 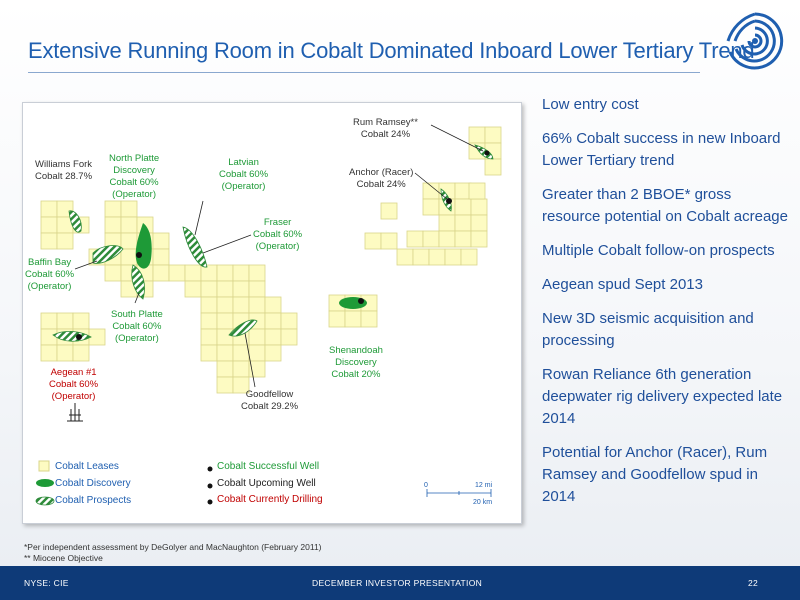 I want to click on title-divider, so click(x=364, y=72).